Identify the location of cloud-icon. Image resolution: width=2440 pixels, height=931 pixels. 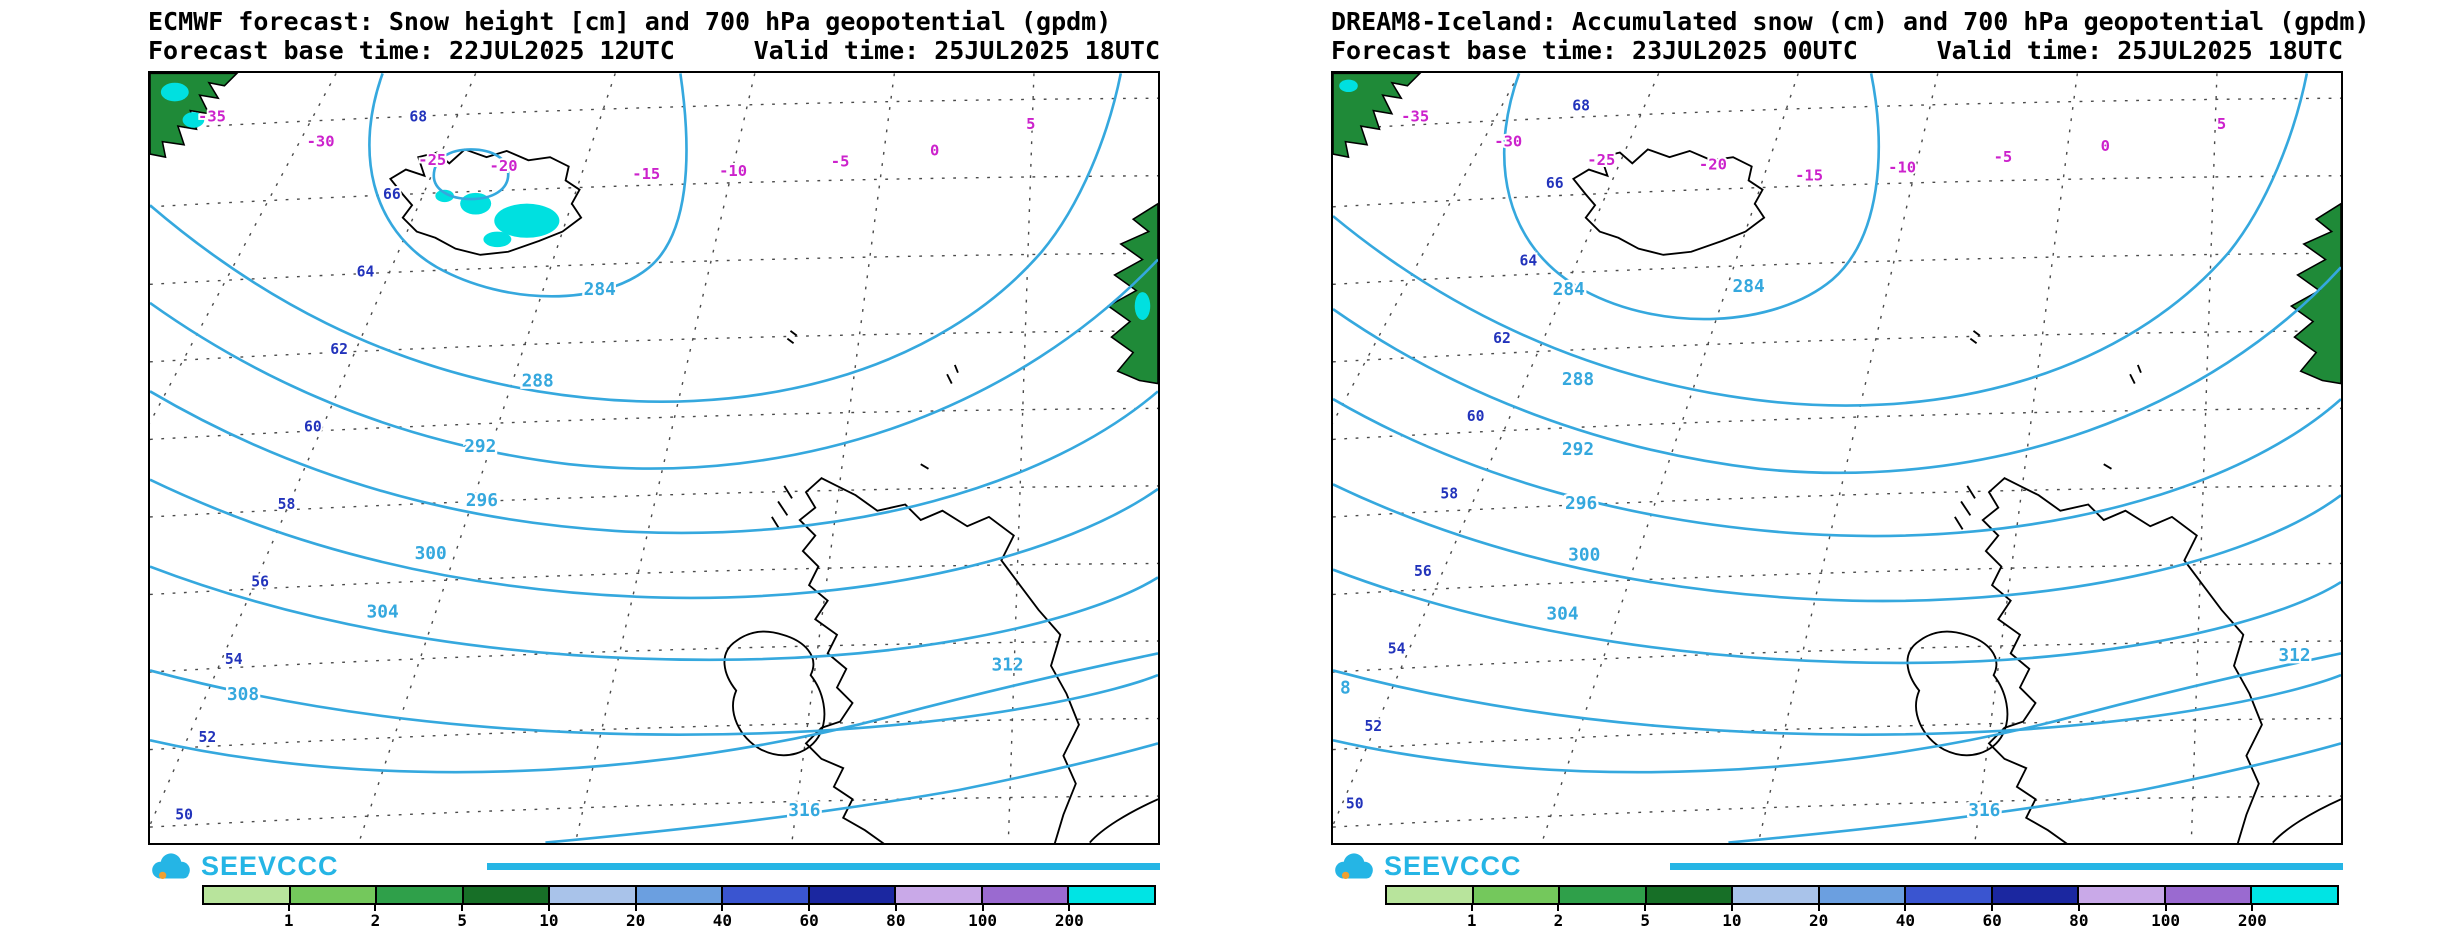
(1354, 865).